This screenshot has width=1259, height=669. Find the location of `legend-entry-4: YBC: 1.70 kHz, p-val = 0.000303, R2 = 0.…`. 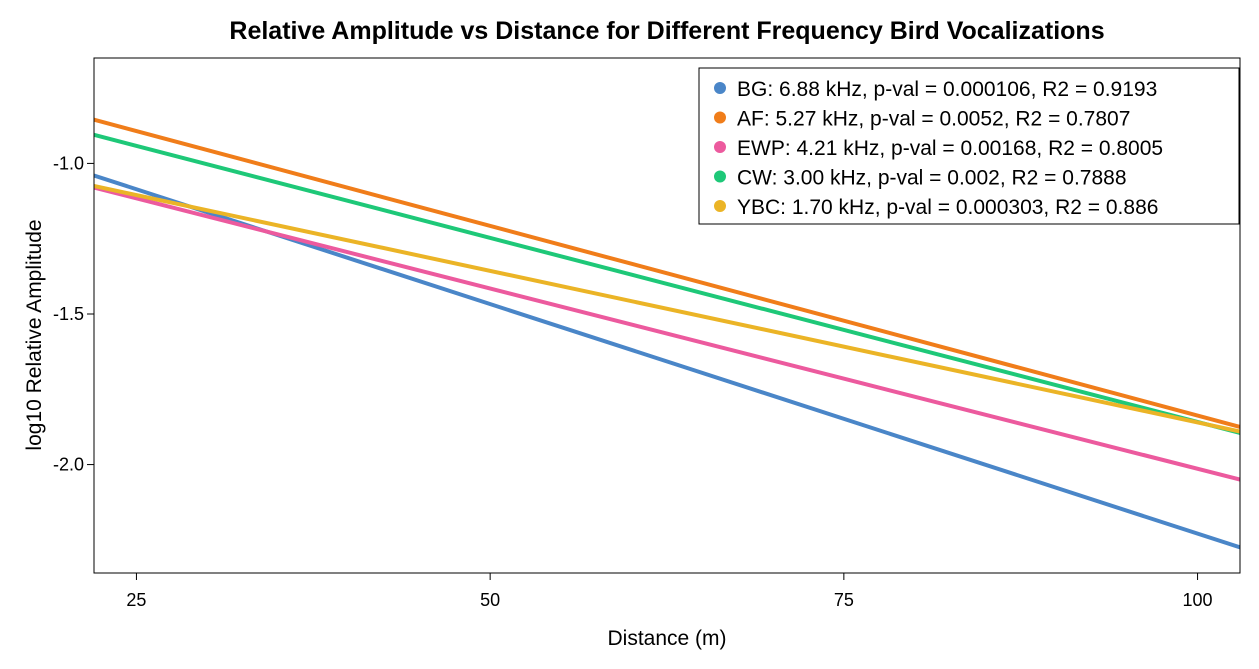

legend-entry-4: YBC: 1.70 kHz, p-val = 0.000303, R2 = 0.… is located at coordinates (947, 207).